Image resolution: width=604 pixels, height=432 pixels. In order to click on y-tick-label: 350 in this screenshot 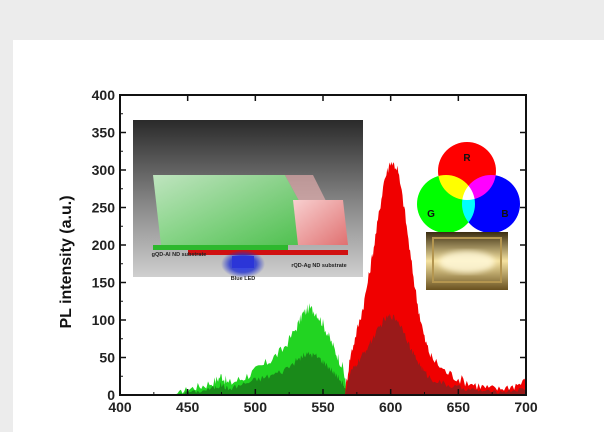, I will do `click(104, 133)`.